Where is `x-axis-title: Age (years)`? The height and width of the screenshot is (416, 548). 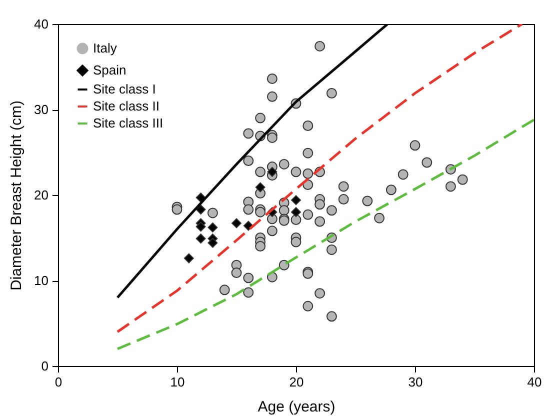
x-axis-title: Age (years) is located at coordinates (297, 407).